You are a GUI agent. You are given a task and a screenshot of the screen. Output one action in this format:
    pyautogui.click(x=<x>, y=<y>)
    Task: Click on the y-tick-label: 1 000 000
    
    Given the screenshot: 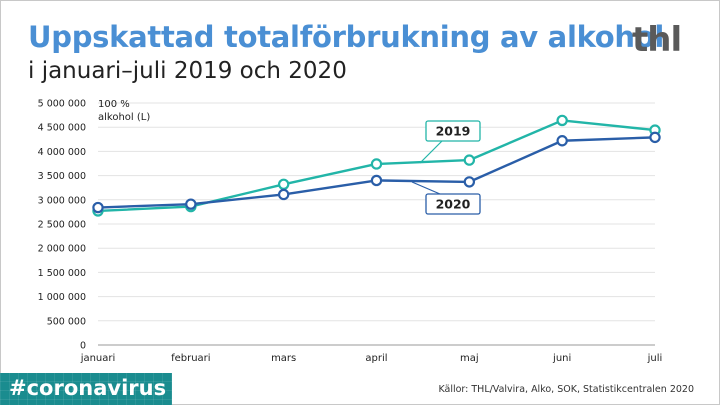 What is the action you would take?
    pyautogui.click(x=62, y=297)
    